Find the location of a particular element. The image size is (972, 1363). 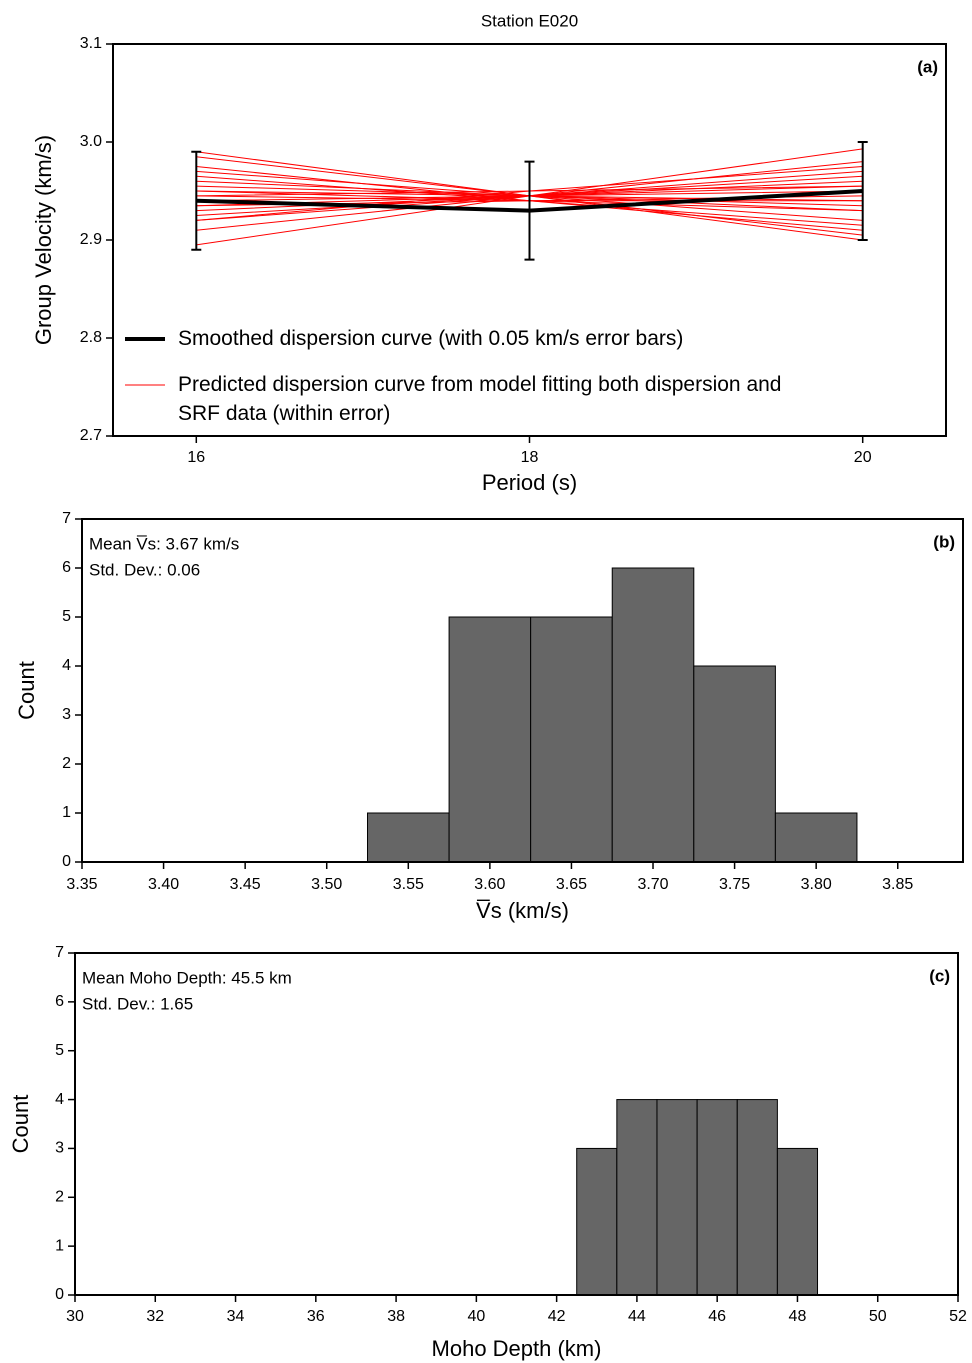

annotation: Std. Dev.: 1.65 is located at coordinates (137, 1003).